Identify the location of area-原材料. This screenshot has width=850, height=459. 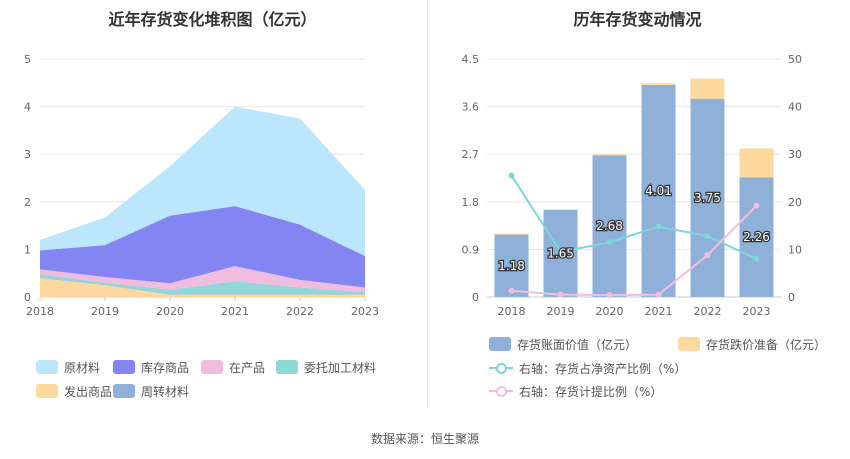
(202, 181).